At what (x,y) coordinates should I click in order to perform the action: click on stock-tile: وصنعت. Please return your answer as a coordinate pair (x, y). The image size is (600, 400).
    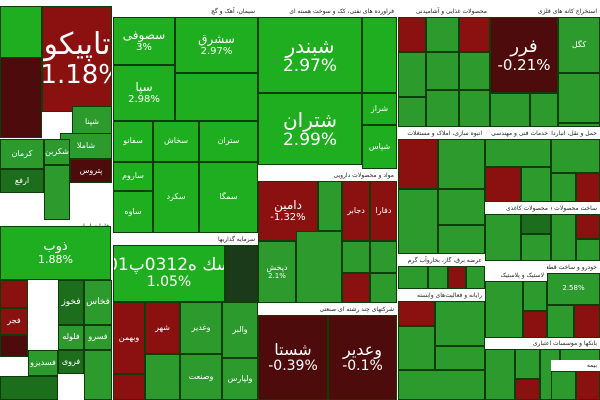
    Looking at the image, I should click on (201, 377).